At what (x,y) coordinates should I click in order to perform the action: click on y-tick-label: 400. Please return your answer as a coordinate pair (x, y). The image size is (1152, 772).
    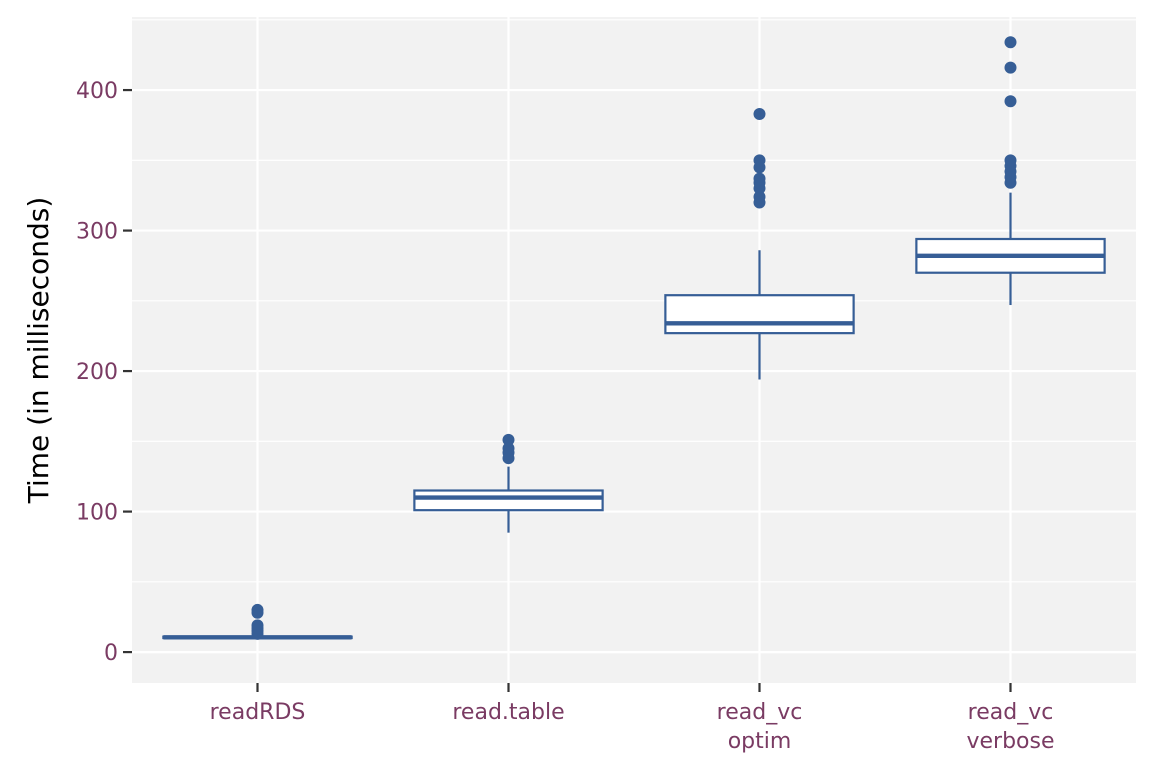
    Looking at the image, I should click on (97, 91).